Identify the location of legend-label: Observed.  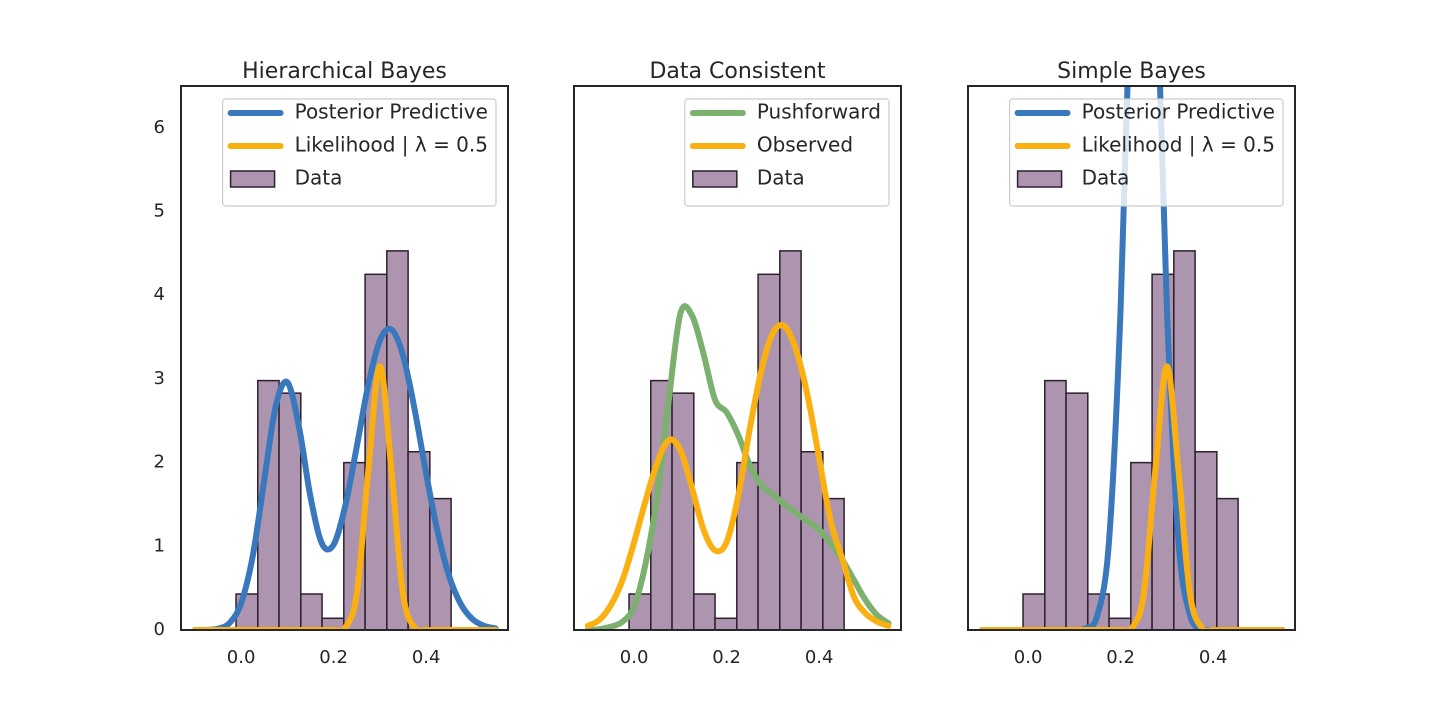
(805, 145).